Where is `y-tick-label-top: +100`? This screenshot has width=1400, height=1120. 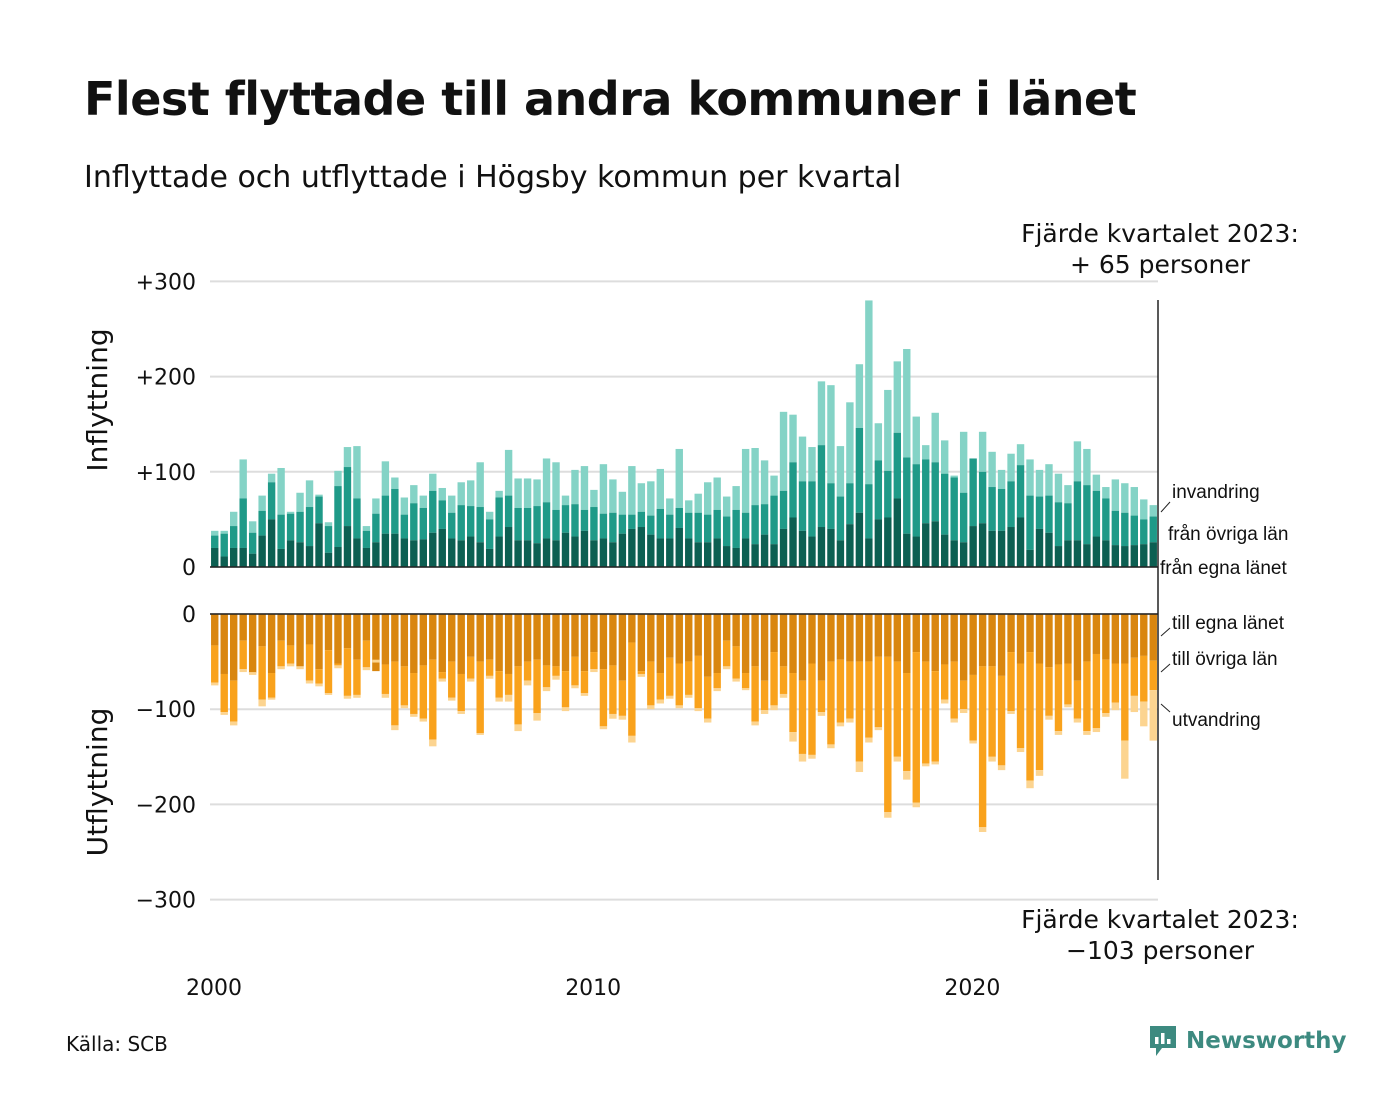 y-tick-label-top: +100 is located at coordinates (166, 473).